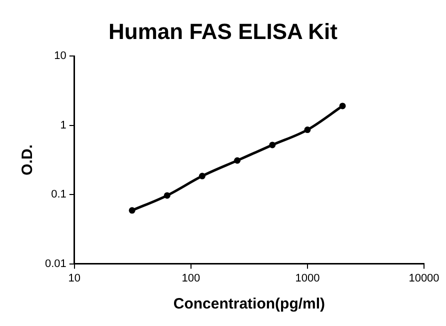  I want to click on y-tick-label: 10, so click(60, 56).